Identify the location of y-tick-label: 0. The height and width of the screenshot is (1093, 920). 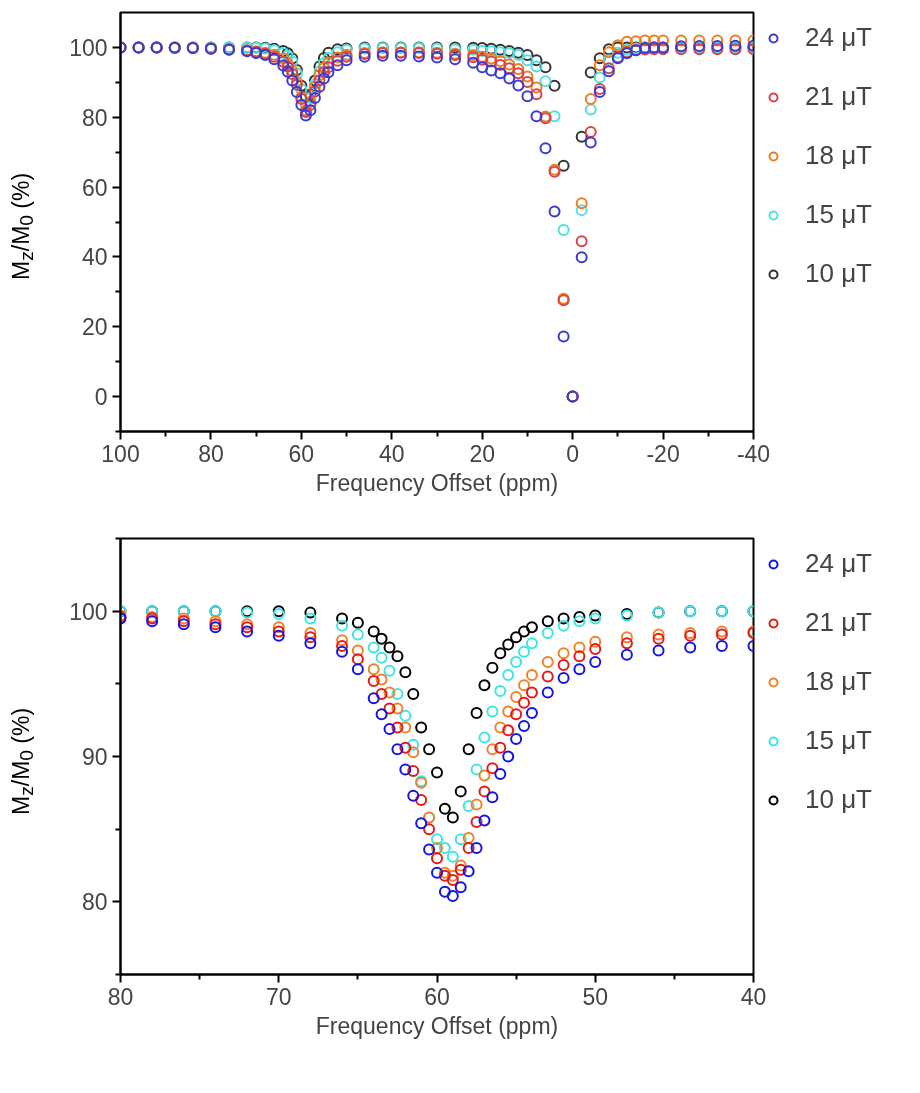
(101, 397).